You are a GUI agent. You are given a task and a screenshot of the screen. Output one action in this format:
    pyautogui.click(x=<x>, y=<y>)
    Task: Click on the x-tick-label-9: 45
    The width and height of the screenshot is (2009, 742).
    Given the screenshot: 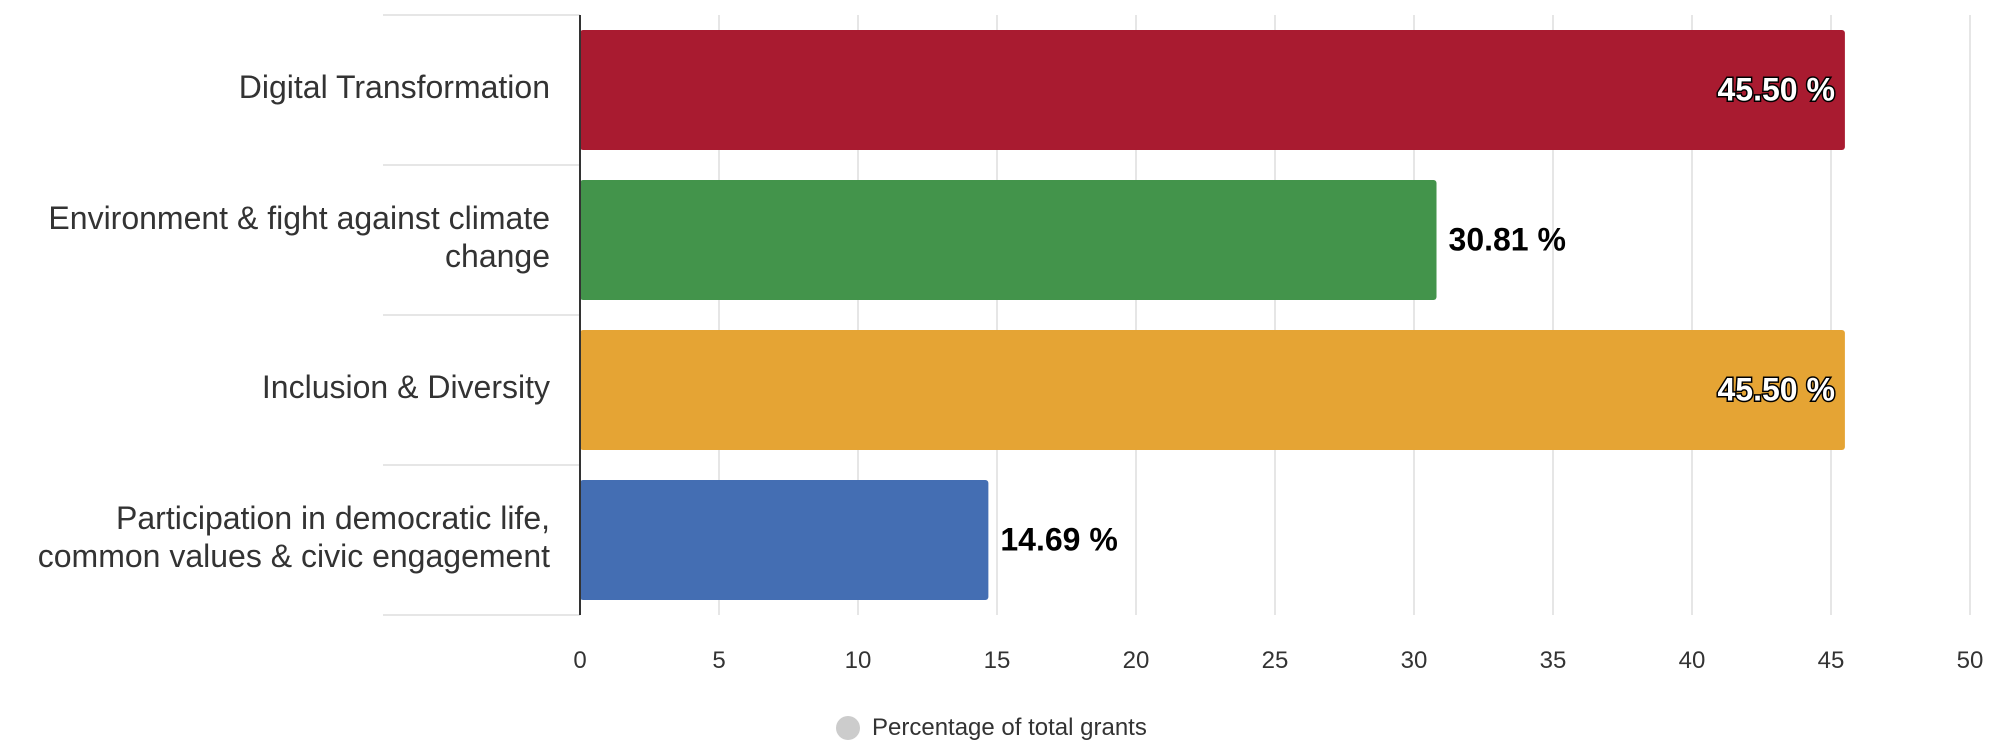 What is the action you would take?
    pyautogui.click(x=1831, y=660)
    